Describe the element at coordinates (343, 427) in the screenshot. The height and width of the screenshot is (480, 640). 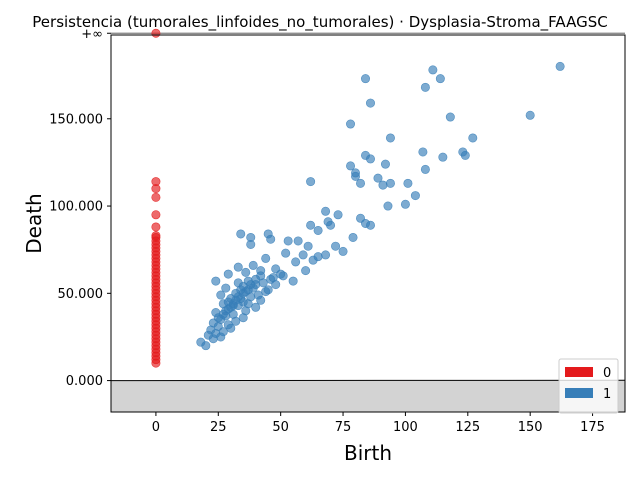
I see `x-tick-label: 75` at that location.